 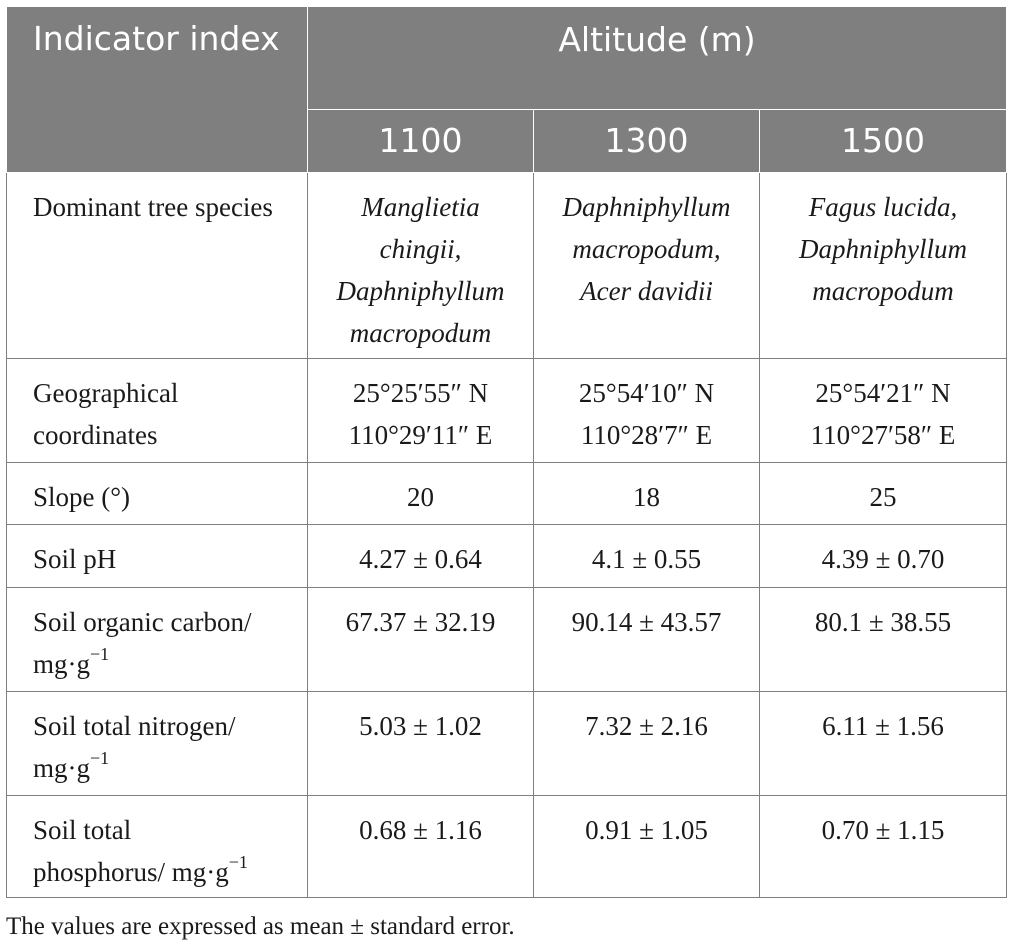 I want to click on organic-carbon-unit: mg·g−1, so click(x=160, y=664).